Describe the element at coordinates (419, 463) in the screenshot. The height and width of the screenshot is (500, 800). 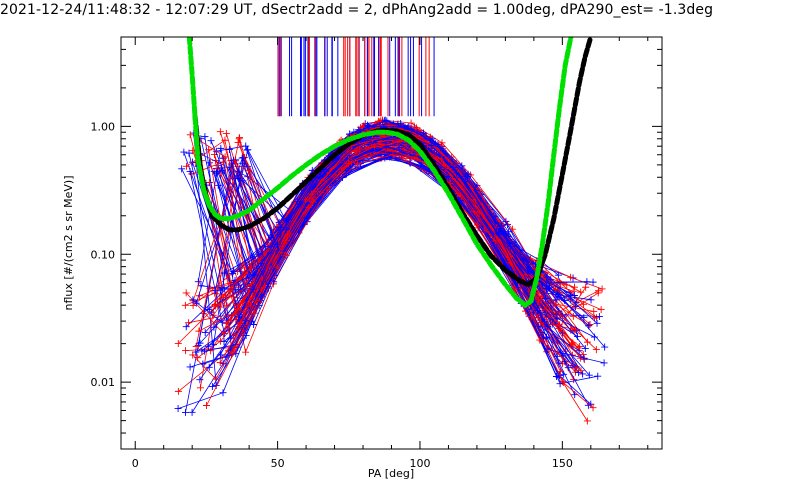
I see `x-tick-label: 100` at that location.